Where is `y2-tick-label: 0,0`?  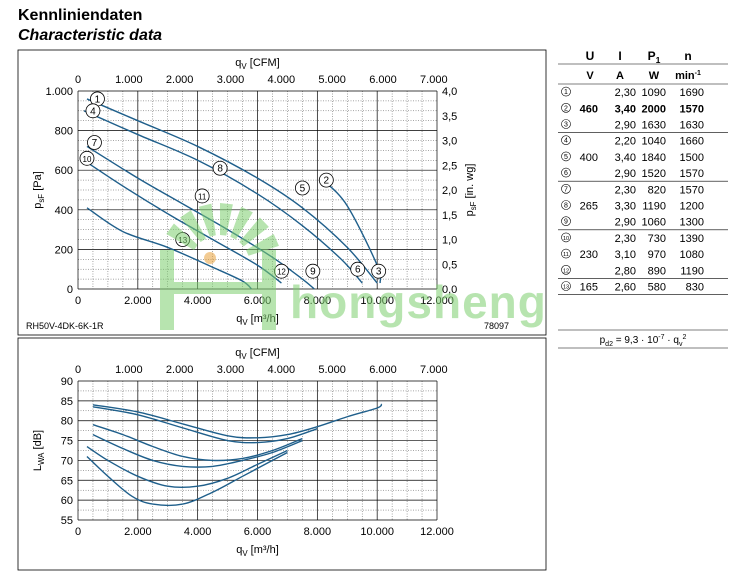
y2-tick-label: 0,0 is located at coordinates (449, 290).